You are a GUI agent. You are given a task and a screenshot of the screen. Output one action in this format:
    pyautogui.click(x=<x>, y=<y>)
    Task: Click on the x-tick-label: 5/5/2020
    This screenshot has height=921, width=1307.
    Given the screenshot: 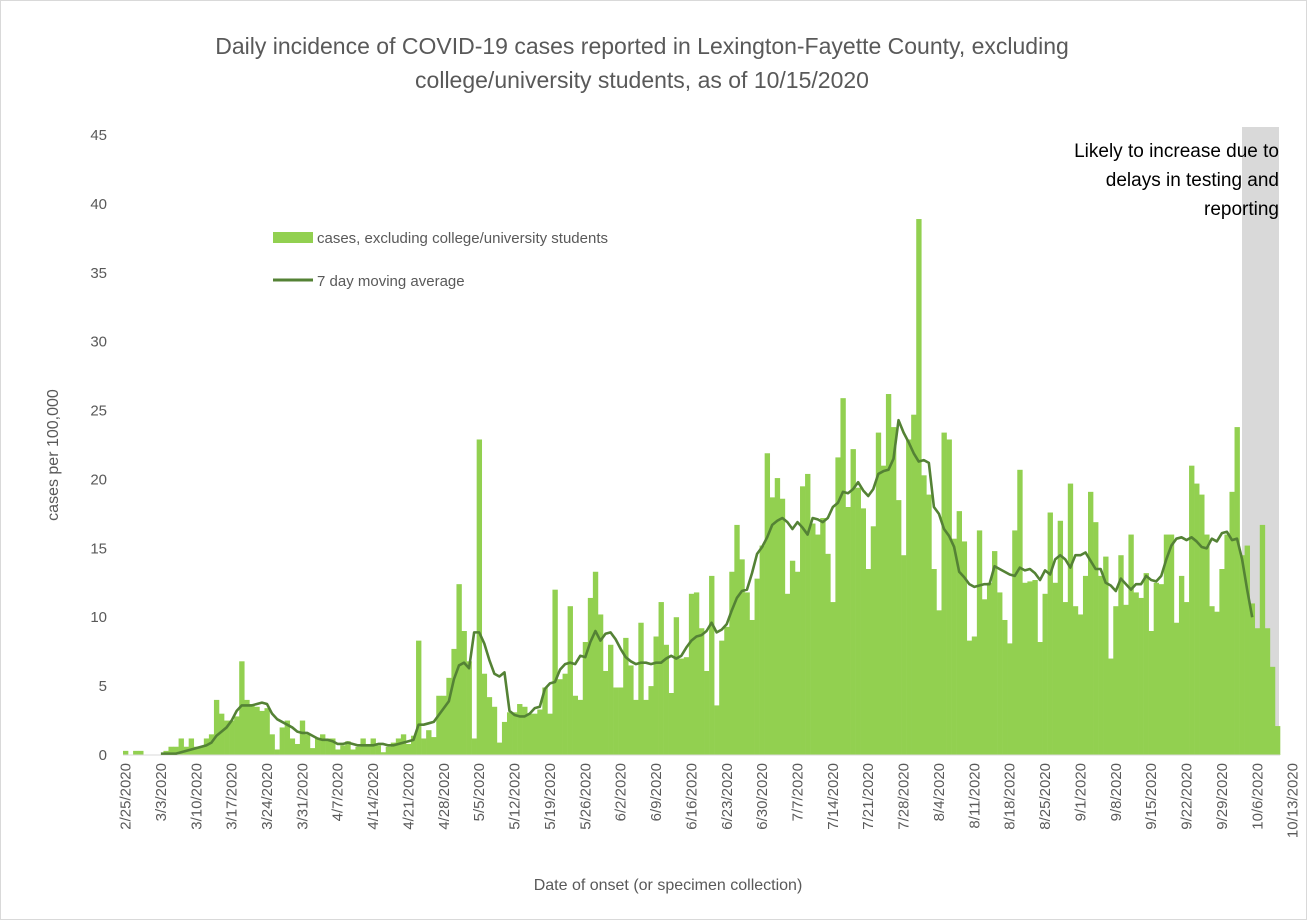 What is the action you would take?
    pyautogui.click(x=479, y=792)
    